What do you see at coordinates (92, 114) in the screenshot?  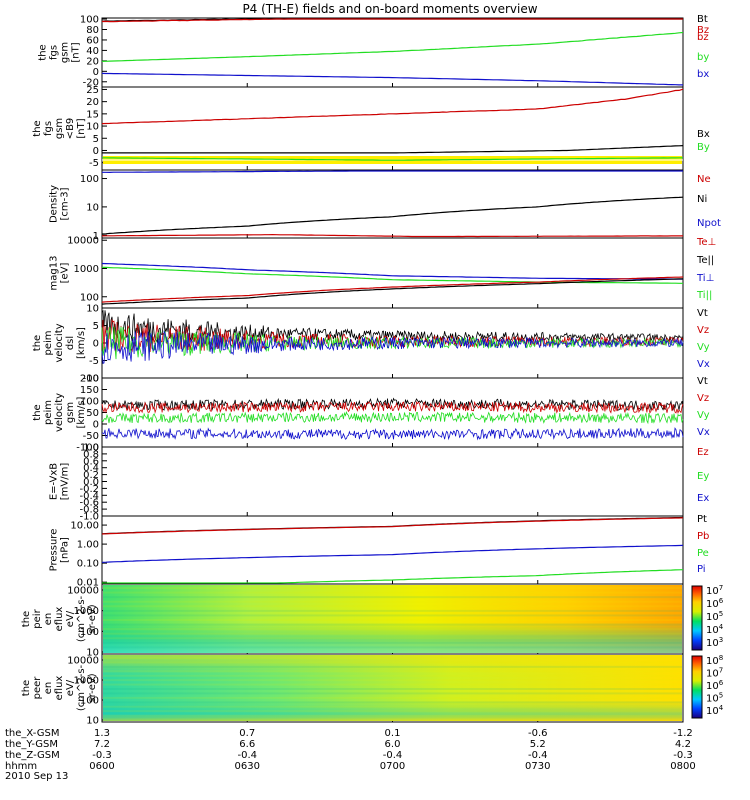 I see `y-tick-label: 15` at bounding box center [92, 114].